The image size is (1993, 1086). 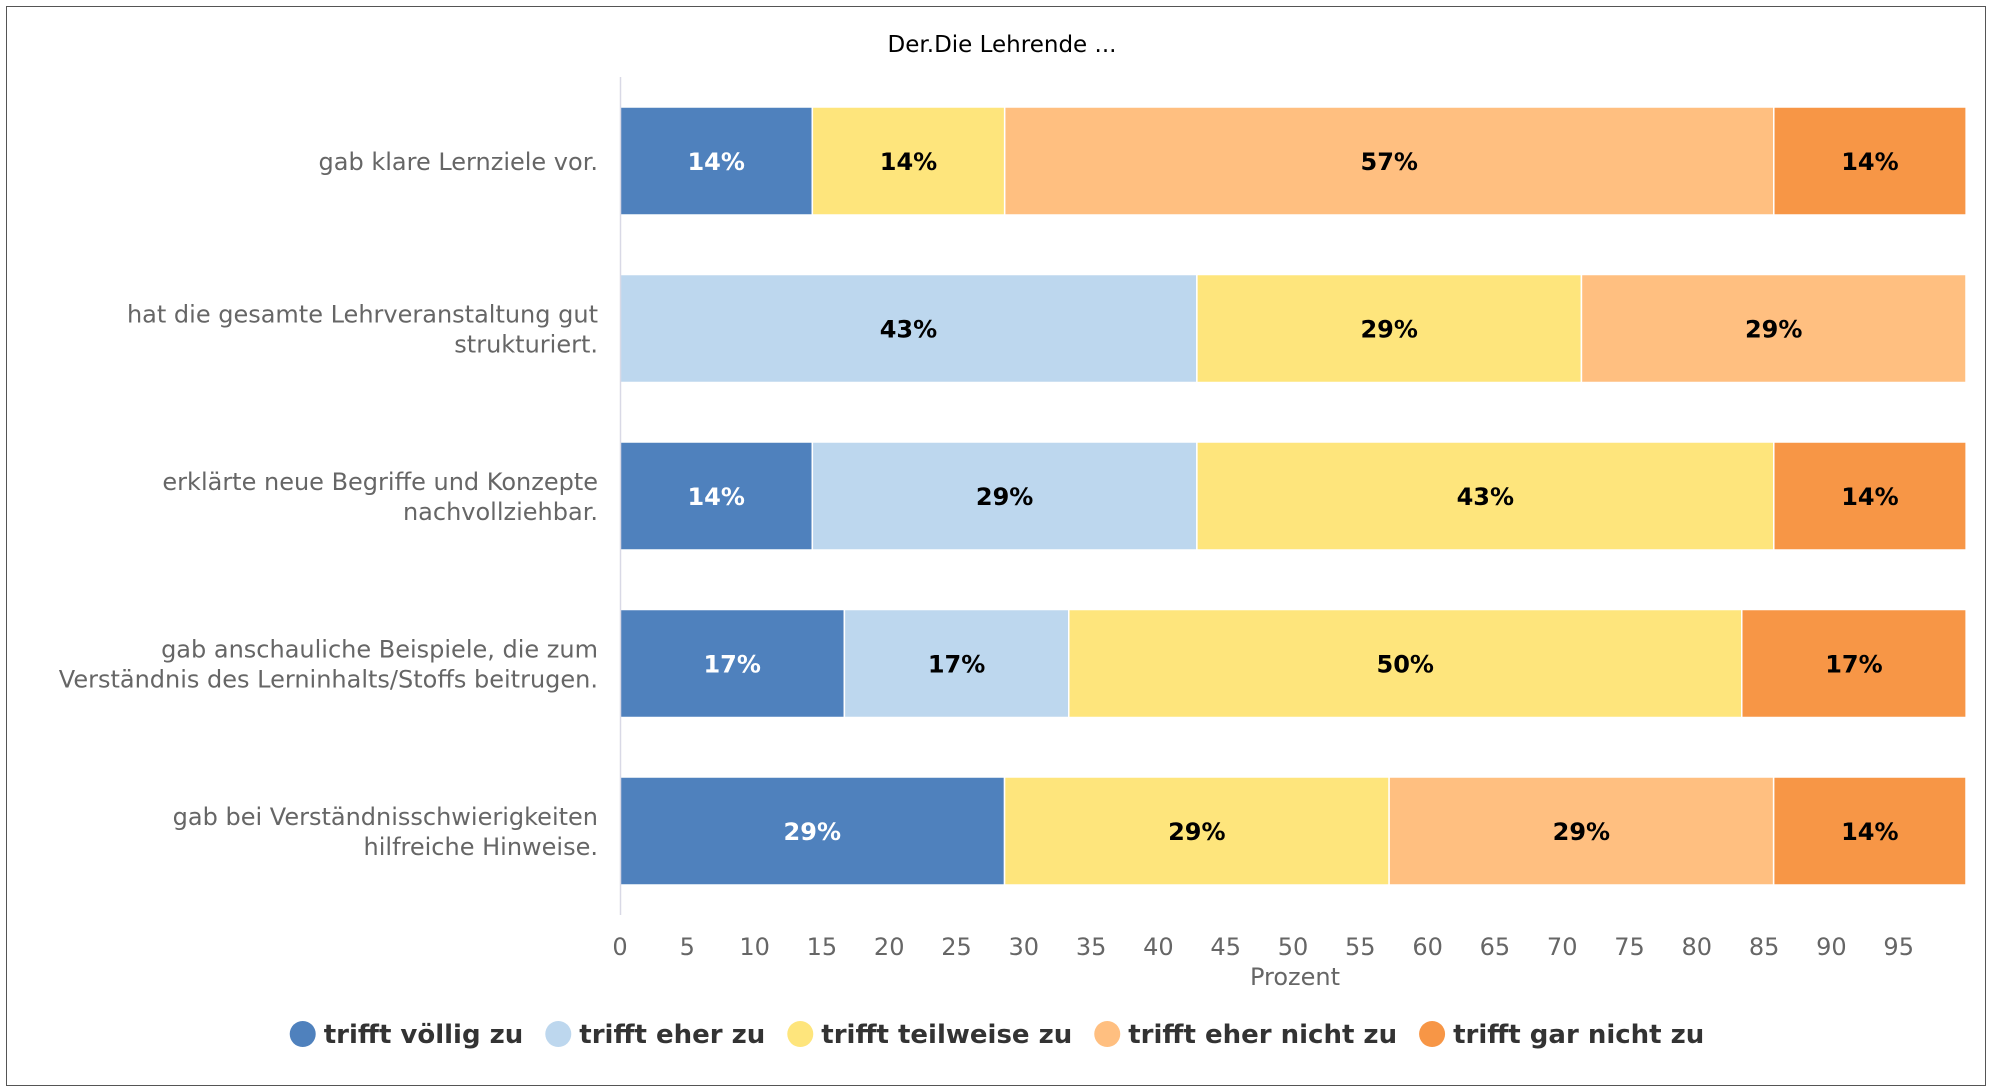 What do you see at coordinates (500, 512) in the screenshot?
I see `category-label: nachvollziehbar.` at bounding box center [500, 512].